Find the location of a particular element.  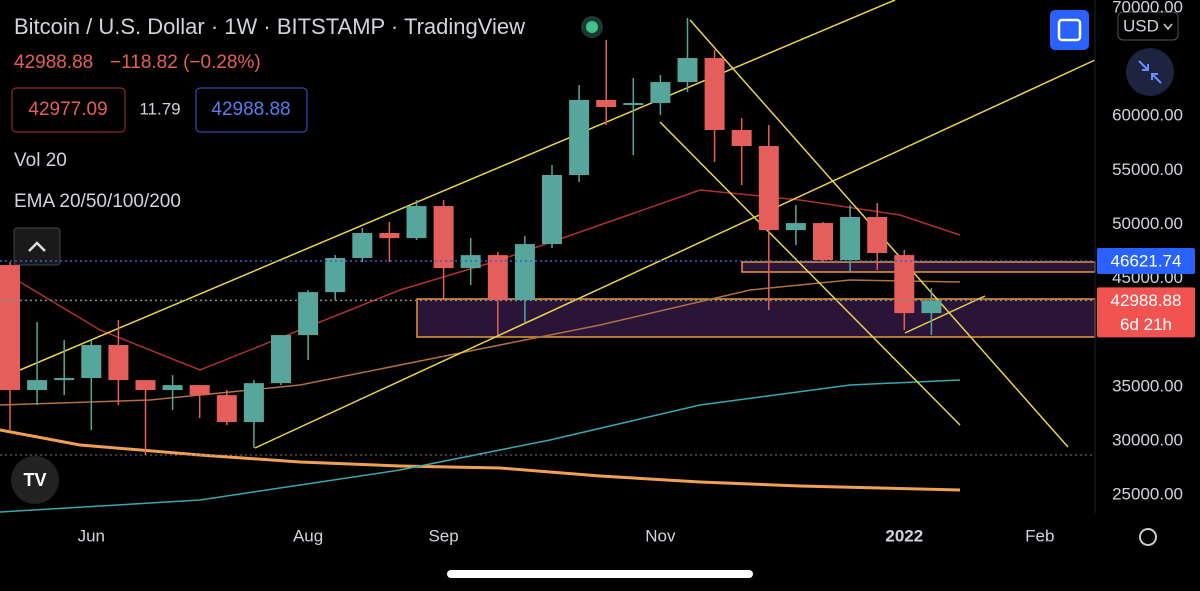

ask-box is located at coordinates (251, 110).